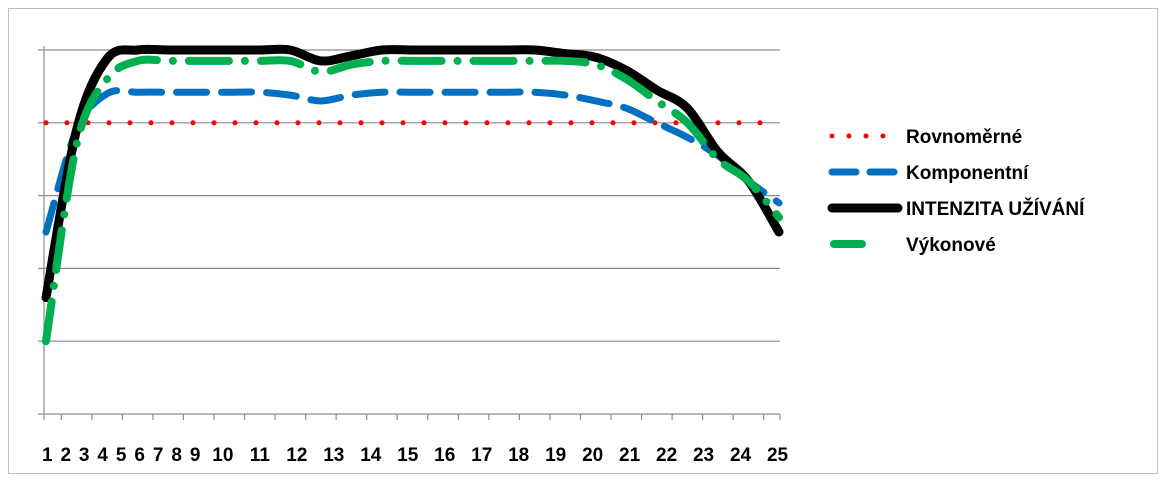 The height and width of the screenshot is (481, 1167). I want to click on legend-item: Komponentní, so click(928, 173).